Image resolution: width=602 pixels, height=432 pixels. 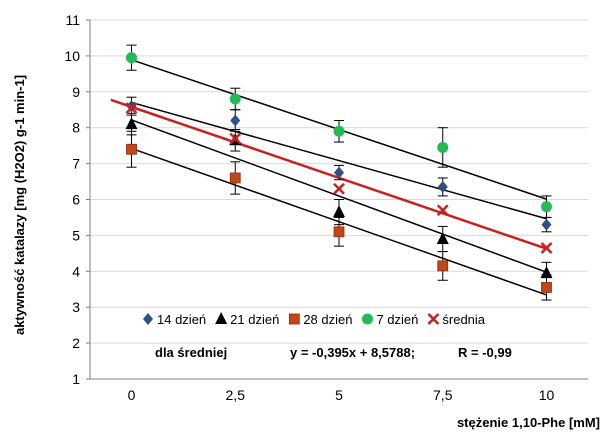 I want to click on y-tick-label: 4, so click(x=76, y=271).